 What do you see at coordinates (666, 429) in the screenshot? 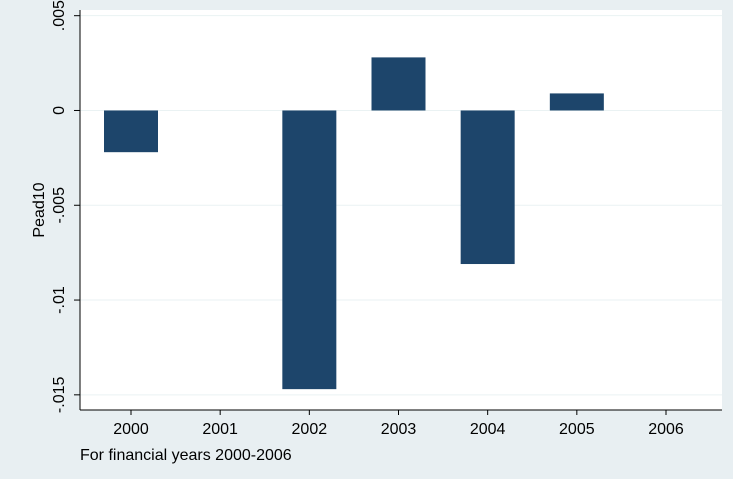
I see `x-tick-label: 2006` at bounding box center [666, 429].